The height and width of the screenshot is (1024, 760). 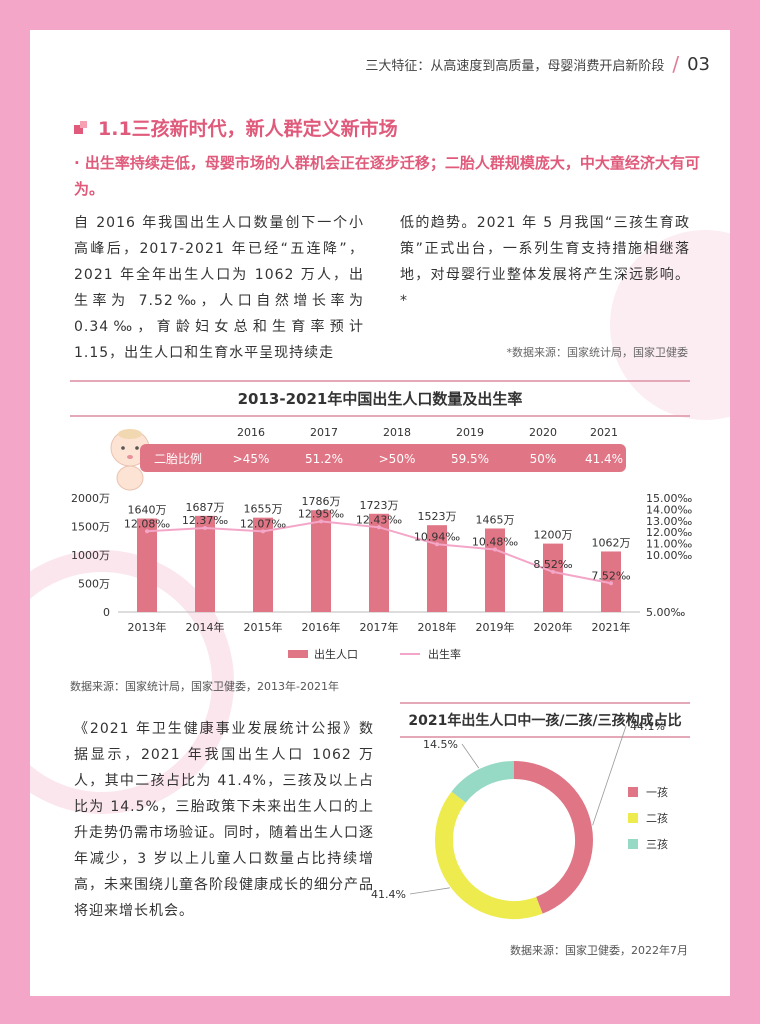 I want to click on bar-value-label: 1786万, so click(x=321, y=501).